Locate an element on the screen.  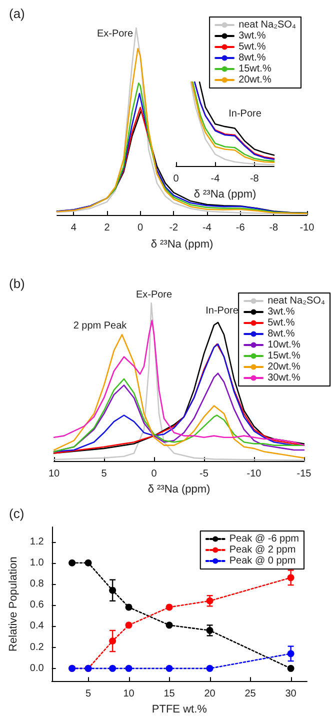
x-tick-label: 4 is located at coordinates (73, 228).